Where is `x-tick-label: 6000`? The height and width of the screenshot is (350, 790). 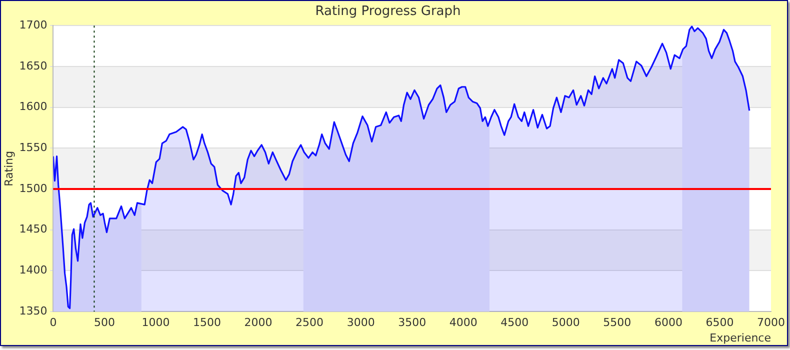 x-tick-label: 6000 is located at coordinates (668, 323).